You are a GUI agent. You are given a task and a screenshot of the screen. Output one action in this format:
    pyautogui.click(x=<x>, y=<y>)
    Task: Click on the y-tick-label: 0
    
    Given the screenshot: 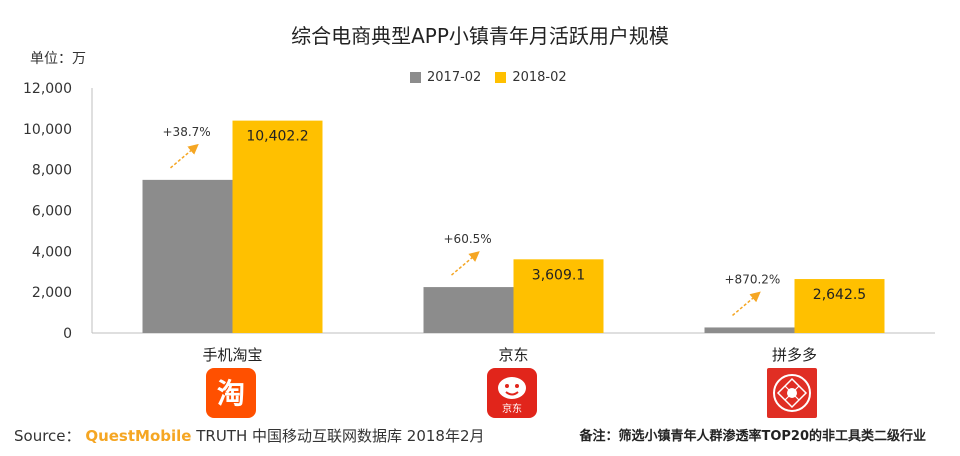 What is the action you would take?
    pyautogui.click(x=67, y=334)
    